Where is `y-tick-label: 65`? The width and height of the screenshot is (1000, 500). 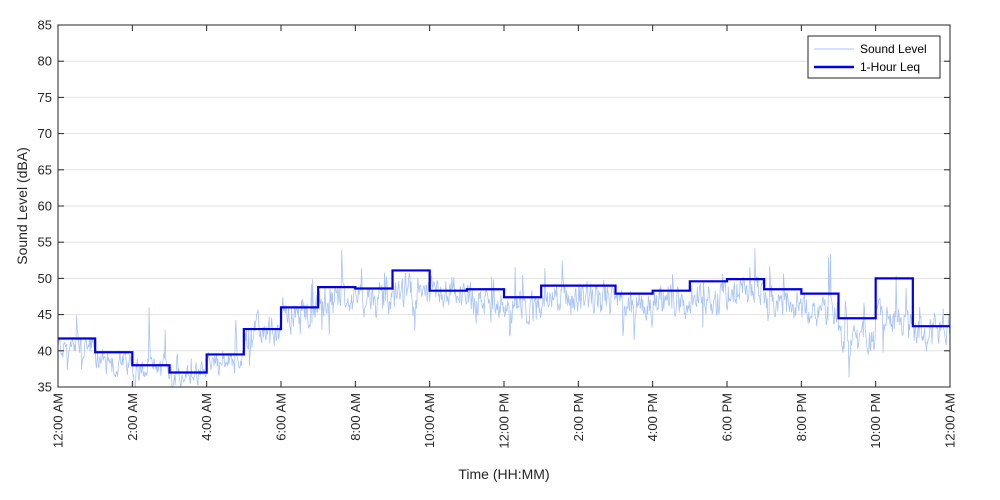 y-tick-label: 65 is located at coordinates (45, 169).